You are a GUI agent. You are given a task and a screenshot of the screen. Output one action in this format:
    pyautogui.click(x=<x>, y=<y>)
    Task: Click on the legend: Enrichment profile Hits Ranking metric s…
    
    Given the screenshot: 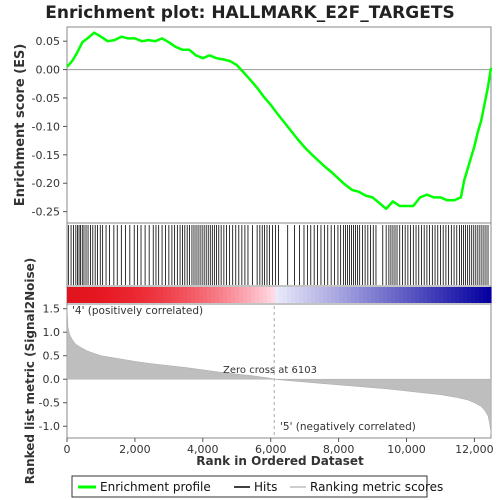 What is the action you would take?
    pyautogui.click(x=257, y=486)
    